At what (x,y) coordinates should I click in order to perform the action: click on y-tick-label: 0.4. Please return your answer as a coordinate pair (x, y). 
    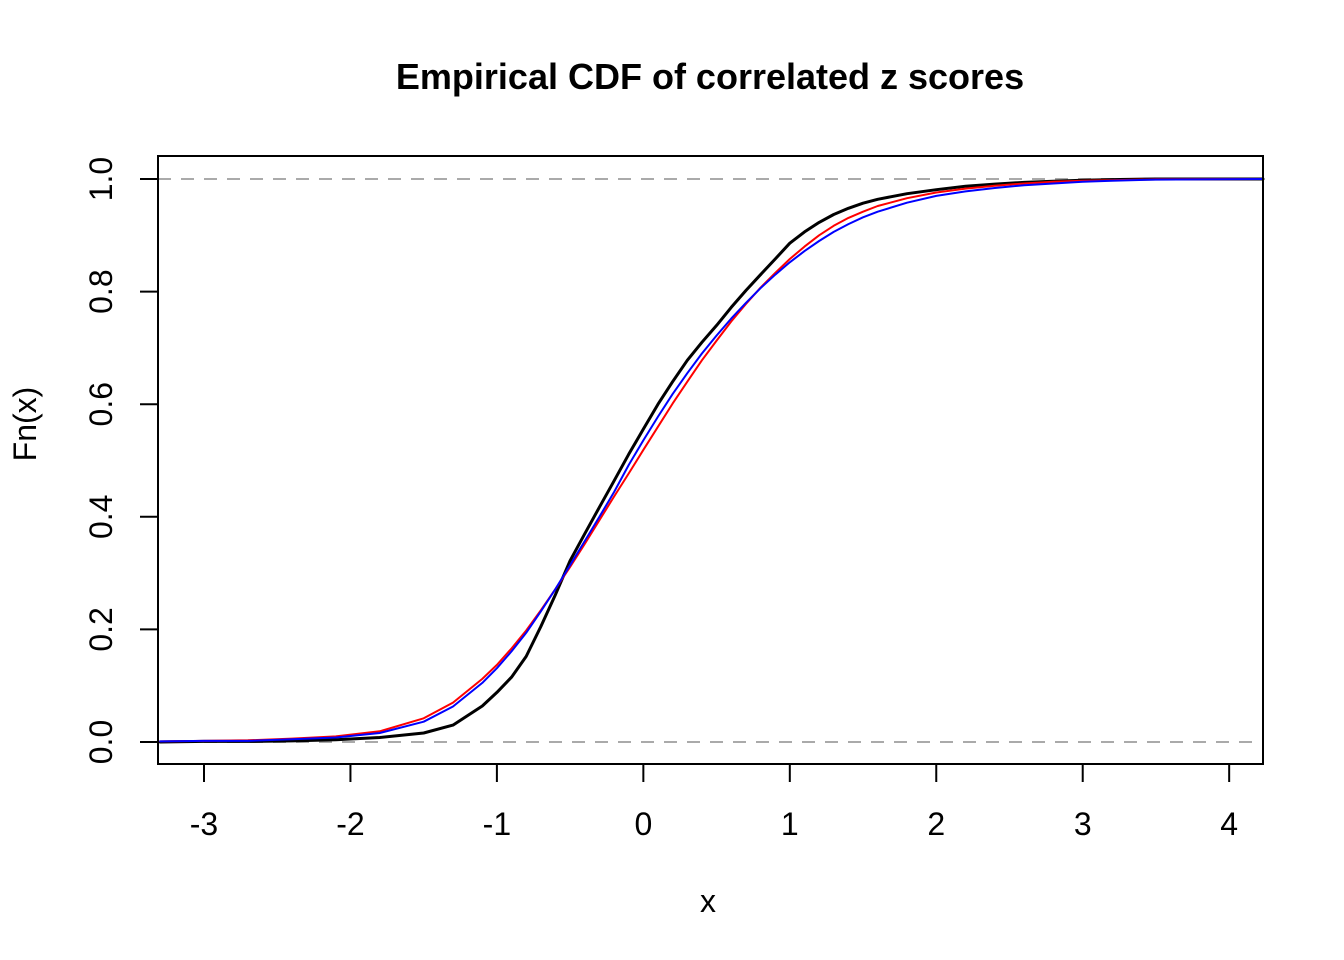
    Looking at the image, I should click on (101, 517).